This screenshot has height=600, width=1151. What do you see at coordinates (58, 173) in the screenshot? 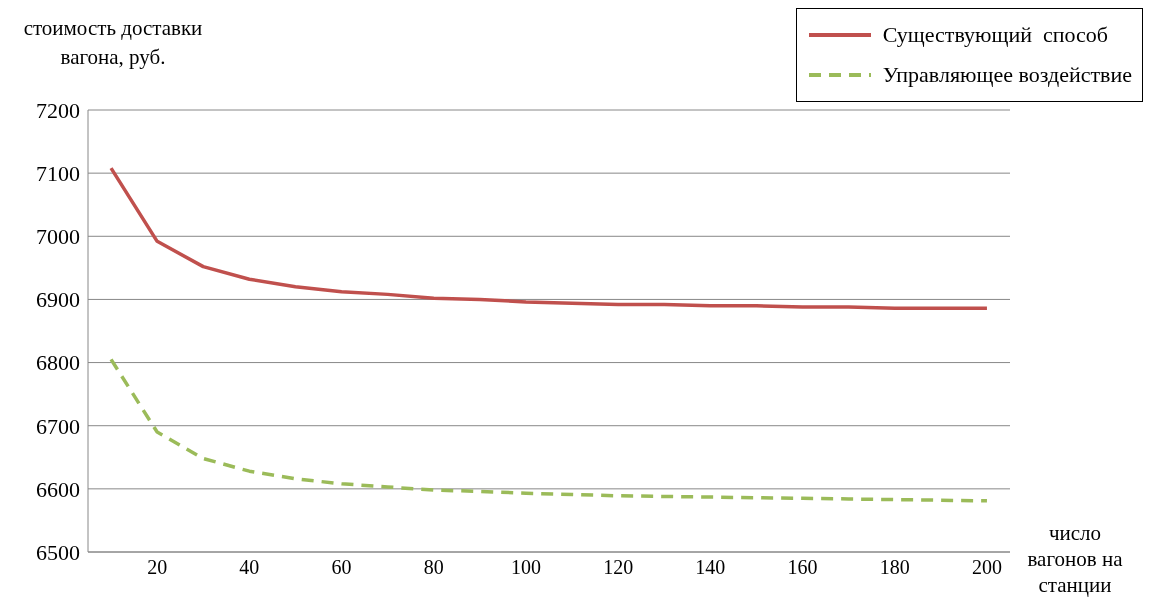
I see `y-tick-label: 7100` at bounding box center [58, 173].